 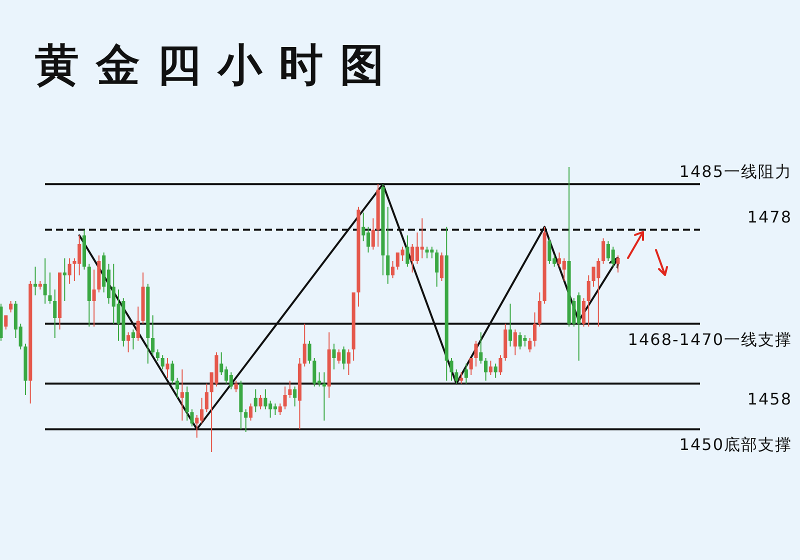 What do you see at coordinates (710, 339) in the screenshot?
I see `text: 1468-1470一线支撑` at bounding box center [710, 339].